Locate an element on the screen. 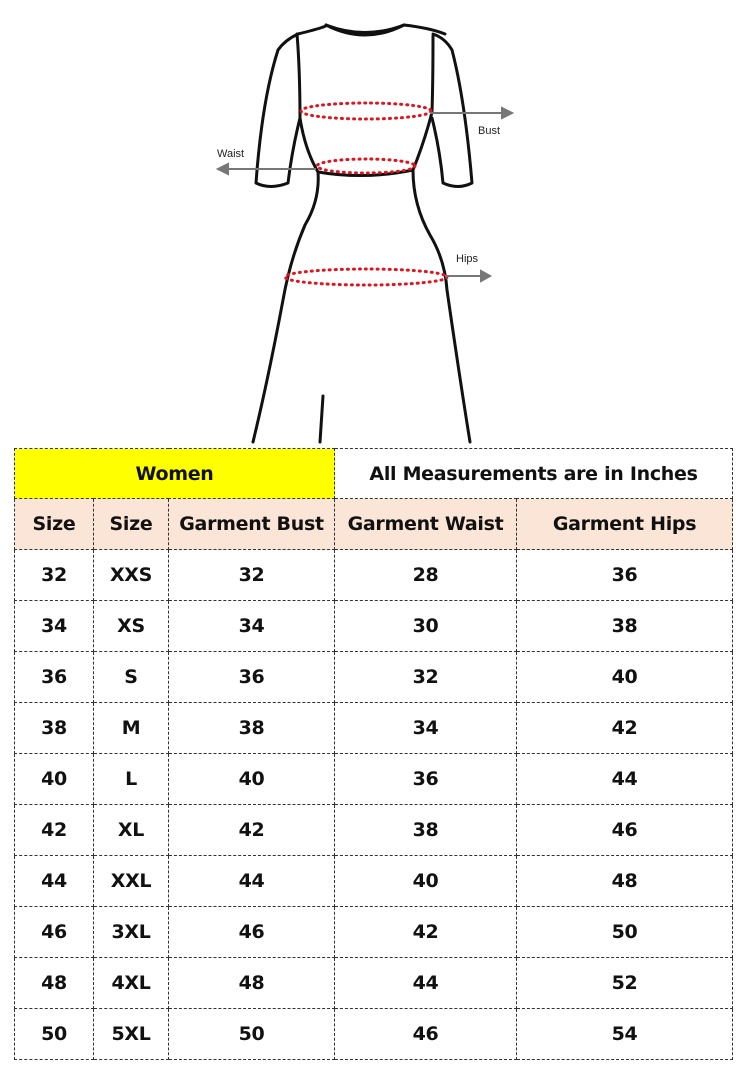 The height and width of the screenshot is (1080, 746). table-row: 44 XXL 44 40 48 is located at coordinates (374, 881).